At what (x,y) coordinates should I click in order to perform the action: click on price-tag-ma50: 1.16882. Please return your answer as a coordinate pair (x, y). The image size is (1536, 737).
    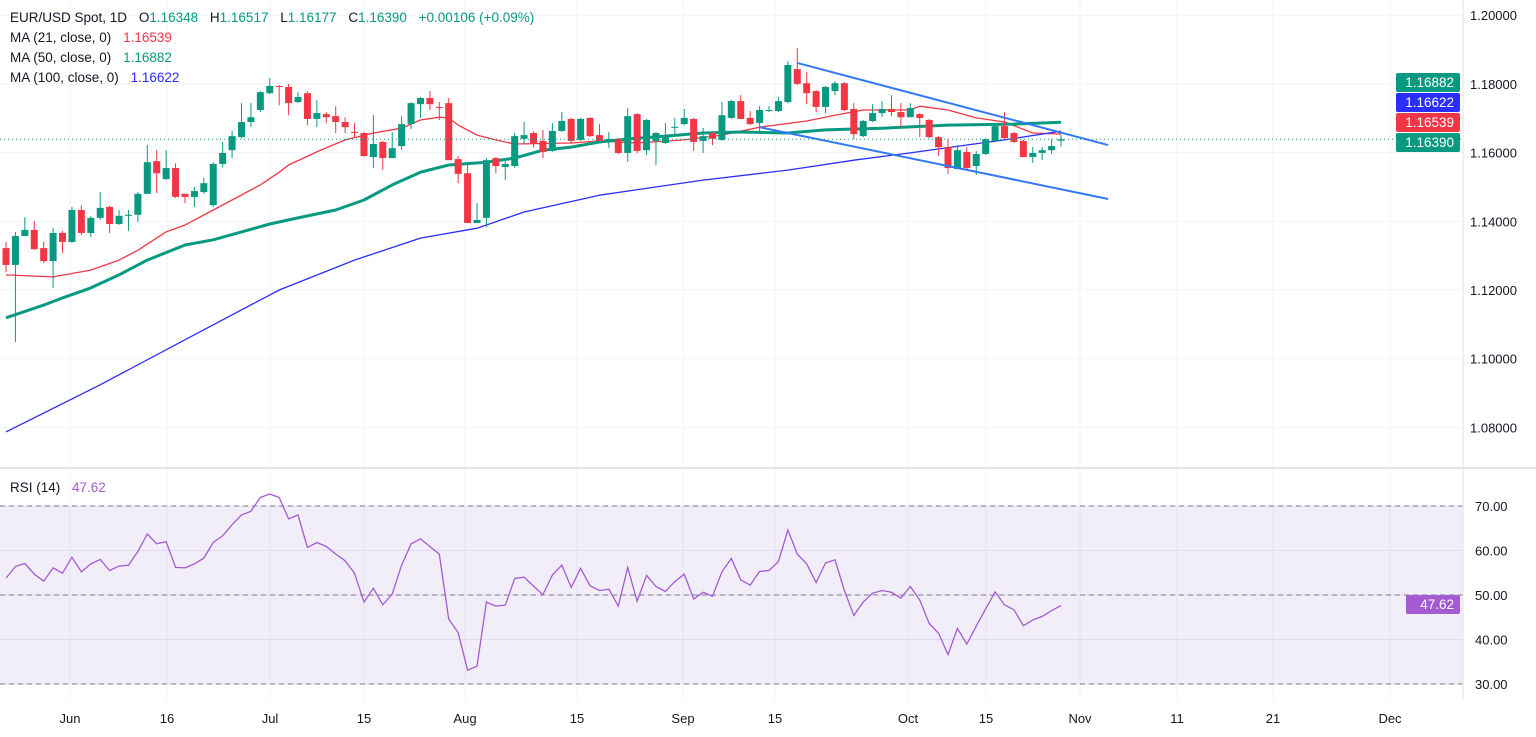
    Looking at the image, I should click on (1428, 82).